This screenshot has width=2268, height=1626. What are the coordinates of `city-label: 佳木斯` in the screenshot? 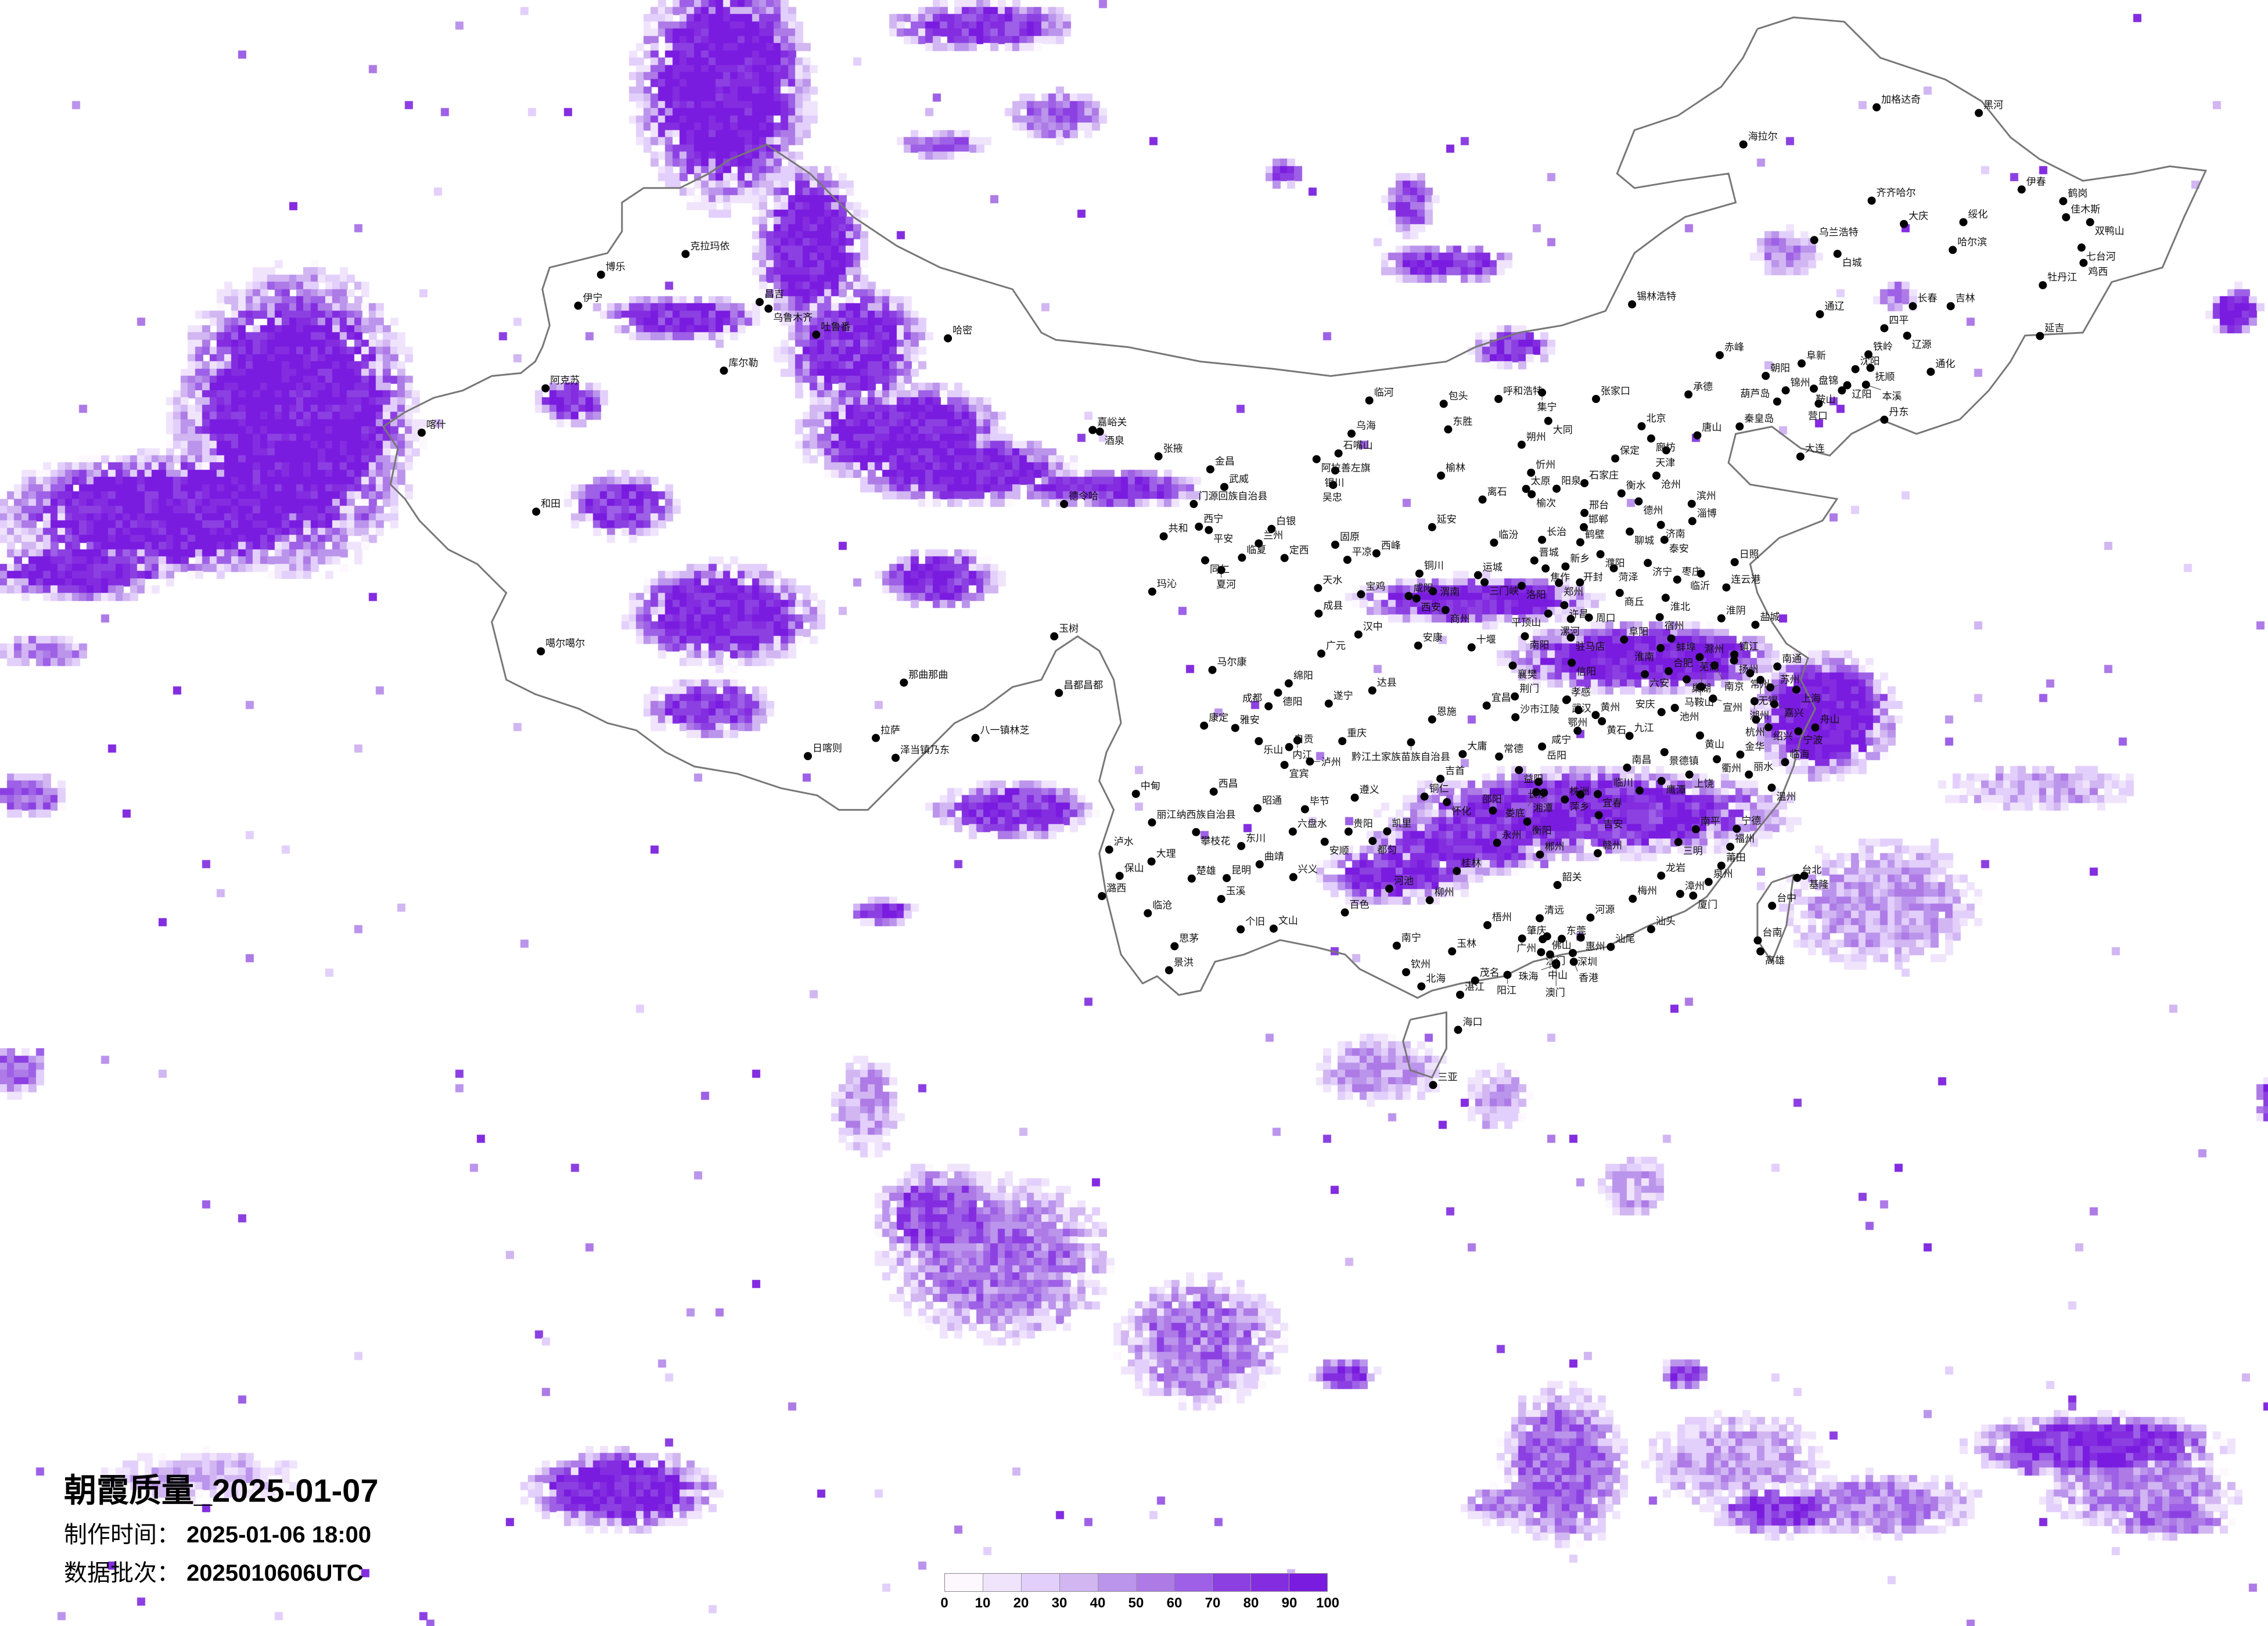 It's located at (2085, 209).